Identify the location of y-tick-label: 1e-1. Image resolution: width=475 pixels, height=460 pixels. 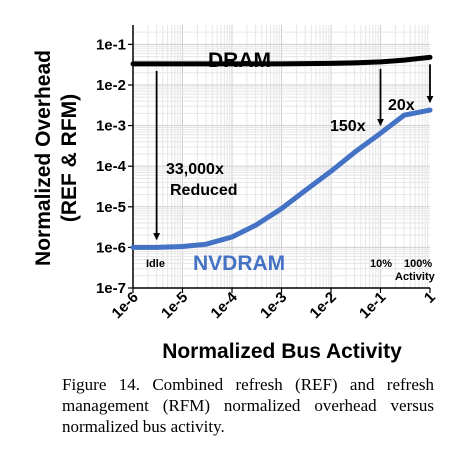
(111, 44).